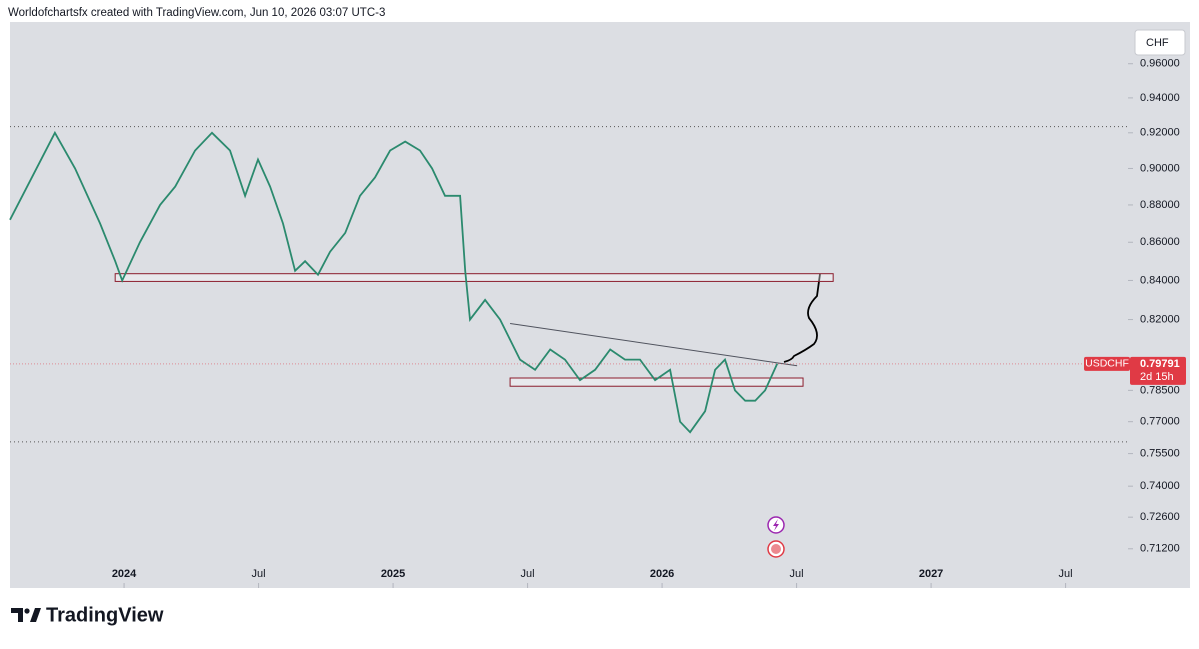 This screenshot has height=649, width=1199. Describe the element at coordinates (776, 549) in the screenshot. I see `flag-icon` at that location.